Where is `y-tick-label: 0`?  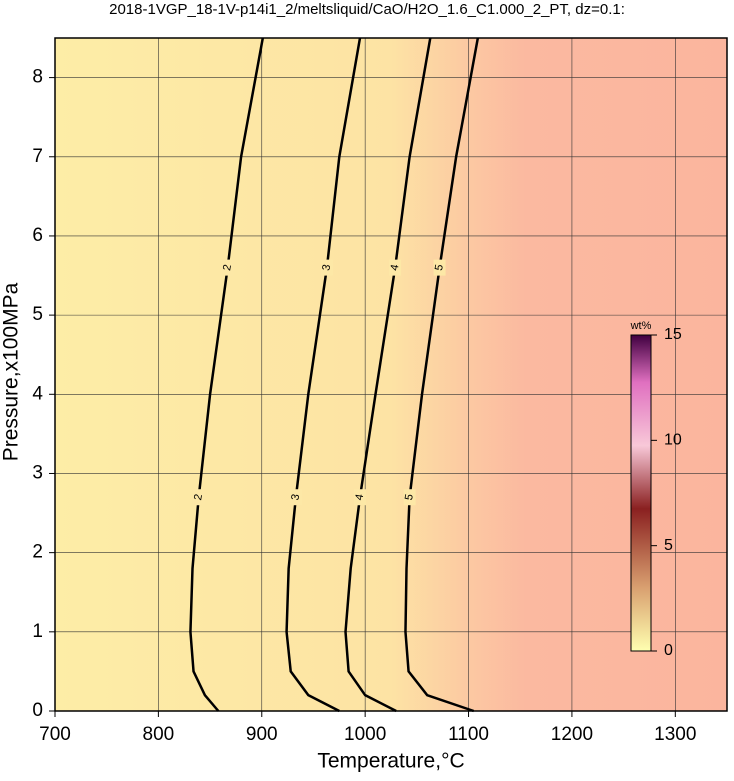
y-tick-label: 0 is located at coordinates (37, 710).